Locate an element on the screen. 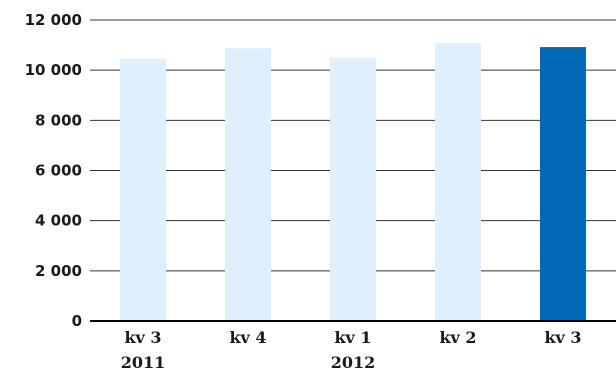 This screenshot has width=616, height=374. x-category-label: kv 4 is located at coordinates (247, 337).